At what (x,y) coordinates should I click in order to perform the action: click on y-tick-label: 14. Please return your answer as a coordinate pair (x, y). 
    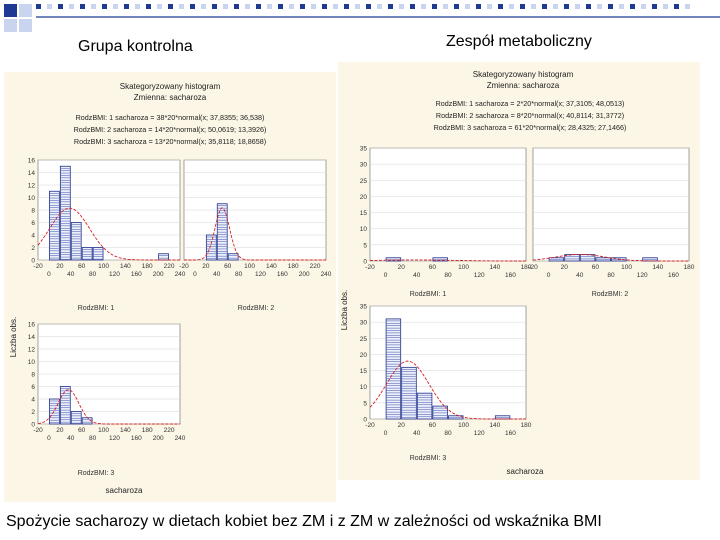
    Looking at the image, I should click on (32, 337).